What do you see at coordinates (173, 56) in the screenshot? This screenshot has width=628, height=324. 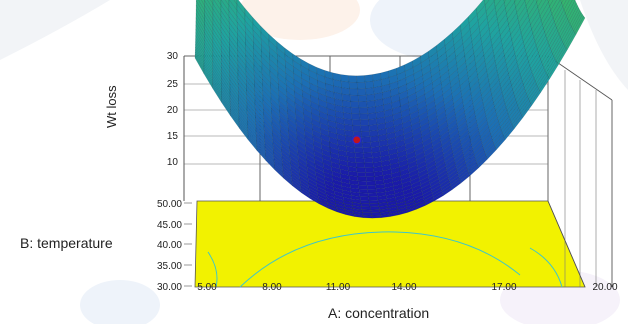 I see `z-tick-label: 30` at bounding box center [173, 56].